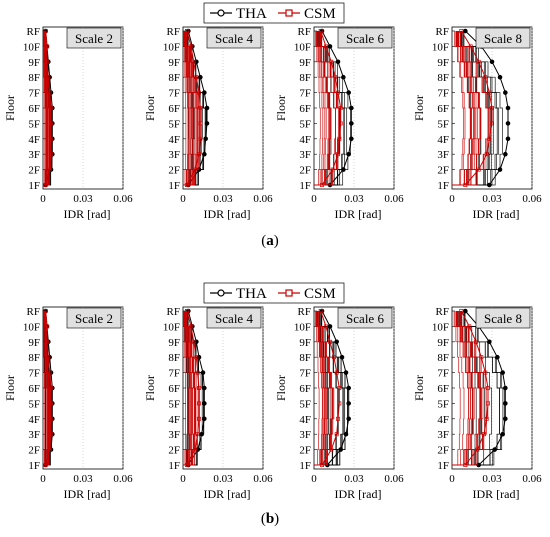 This screenshot has height=537, width=550. I want to click on panel-title: Scale 2, so click(94, 38).